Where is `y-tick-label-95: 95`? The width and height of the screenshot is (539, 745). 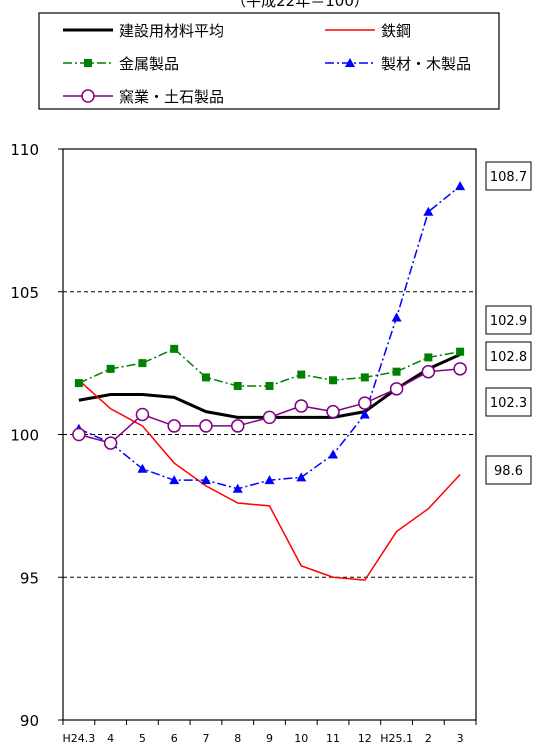 y-tick-label-95: 95 is located at coordinates (29, 578).